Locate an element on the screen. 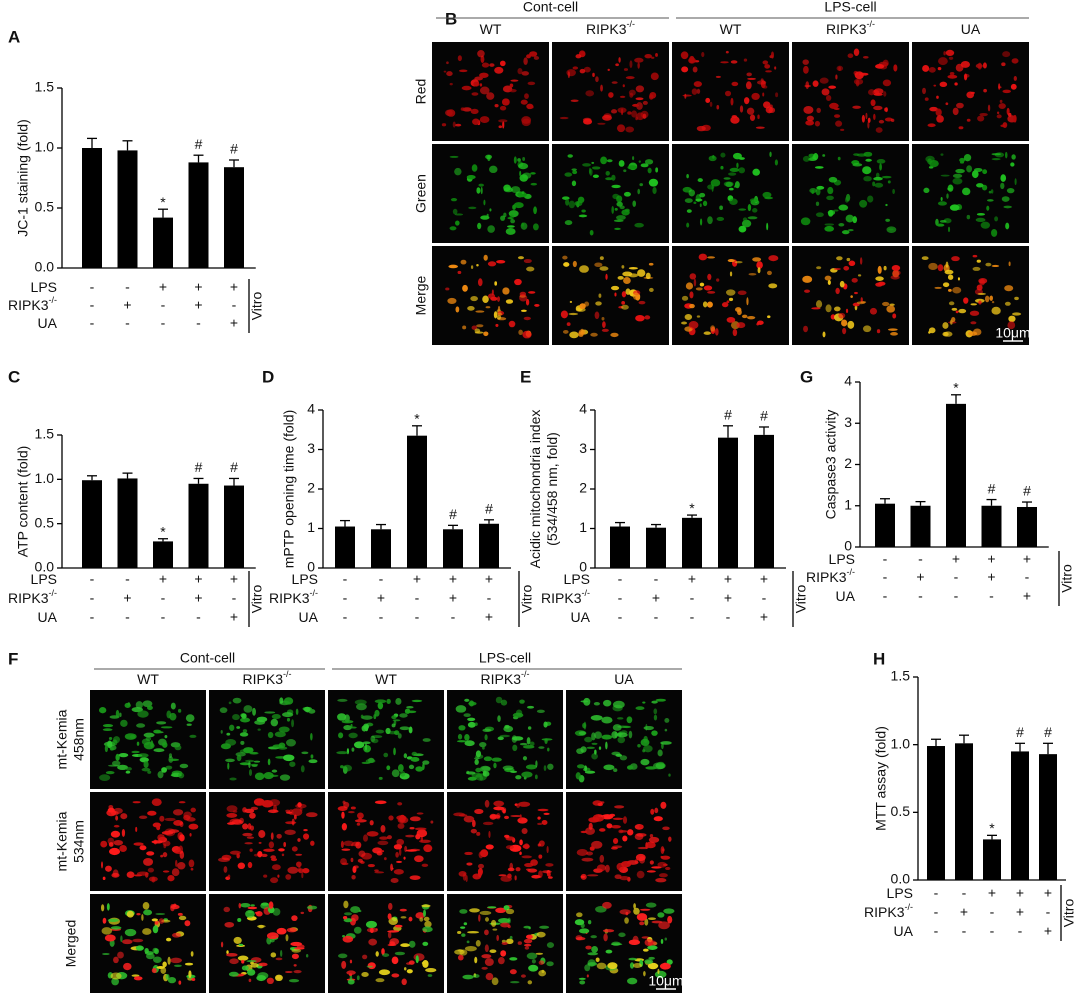 Image resolution: width=1084 pixels, height=1007 pixels. y-axis-label: (534/458 nm, fold) is located at coordinates (552, 489).